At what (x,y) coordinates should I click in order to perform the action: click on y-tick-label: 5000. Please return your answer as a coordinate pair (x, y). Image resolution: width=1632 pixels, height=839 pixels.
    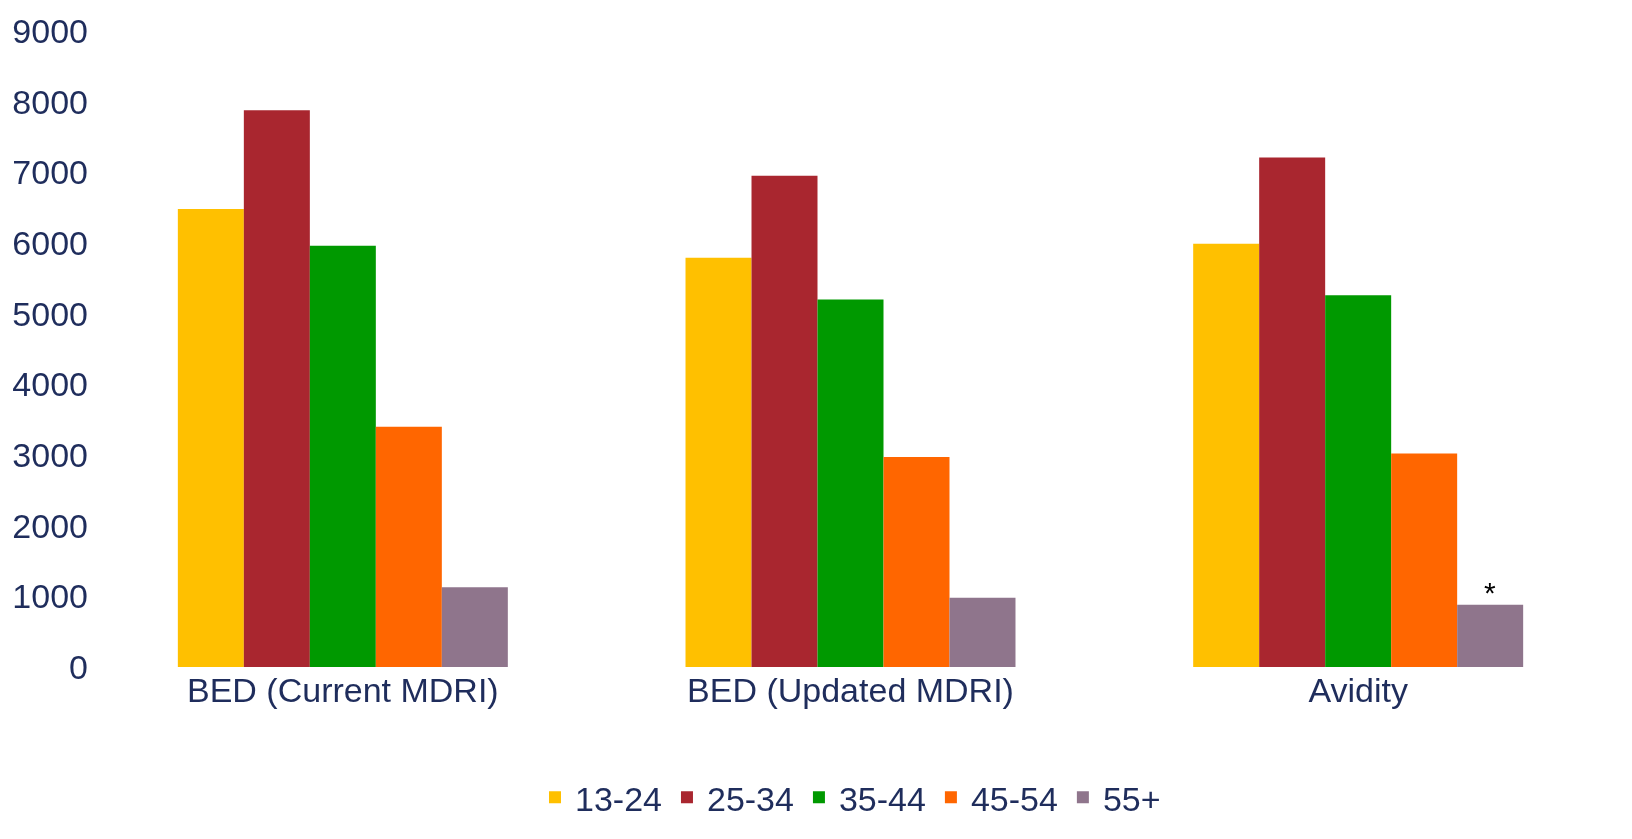
    Looking at the image, I should click on (50, 313).